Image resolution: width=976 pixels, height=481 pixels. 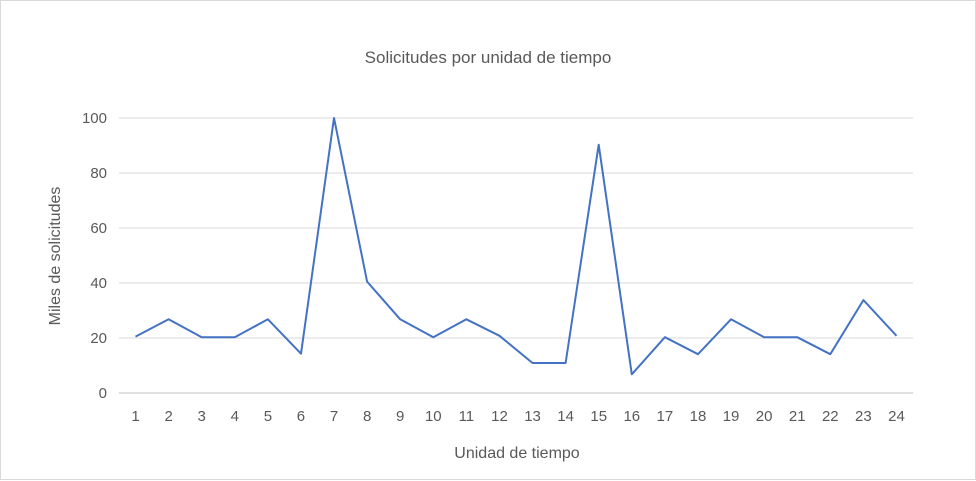 What do you see at coordinates (433, 416) in the screenshot?
I see `x-tick-label: 10` at bounding box center [433, 416].